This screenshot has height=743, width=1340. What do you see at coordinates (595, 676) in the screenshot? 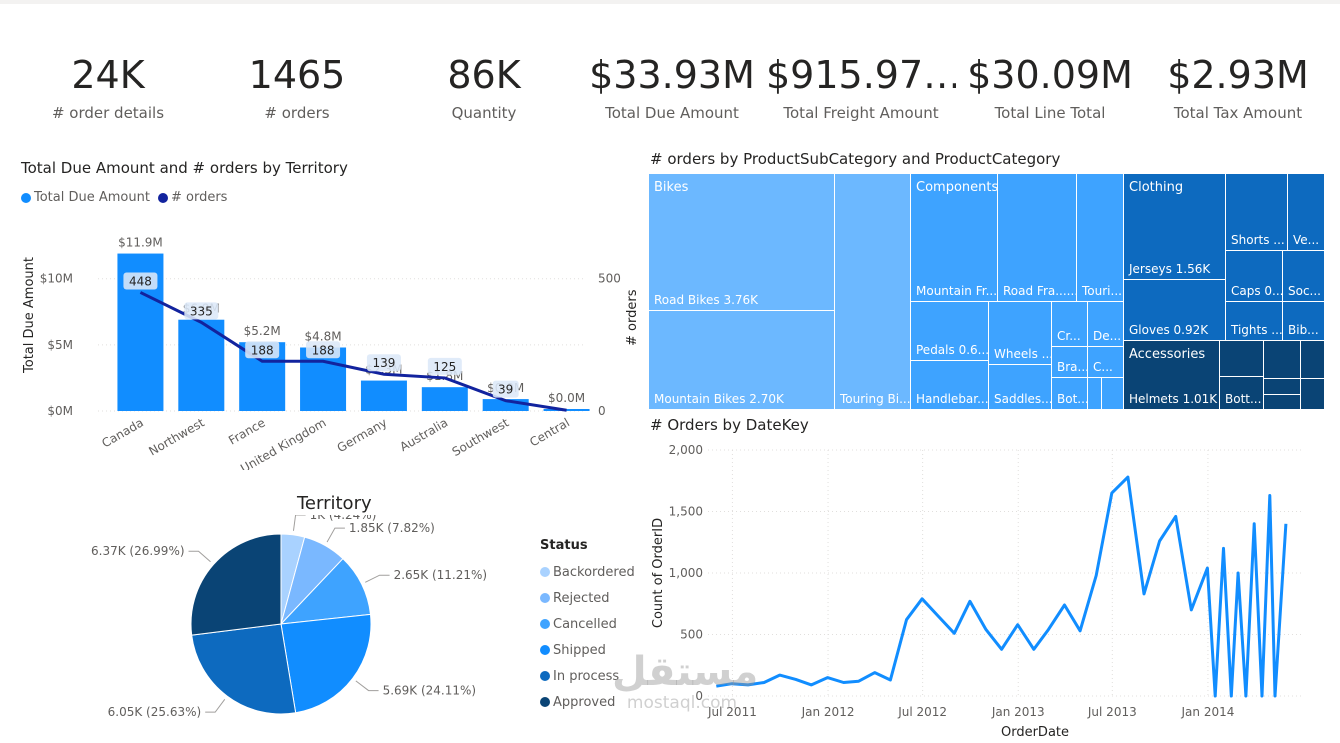
I see `status-legend-item-in-process: In process` at bounding box center [595, 676].